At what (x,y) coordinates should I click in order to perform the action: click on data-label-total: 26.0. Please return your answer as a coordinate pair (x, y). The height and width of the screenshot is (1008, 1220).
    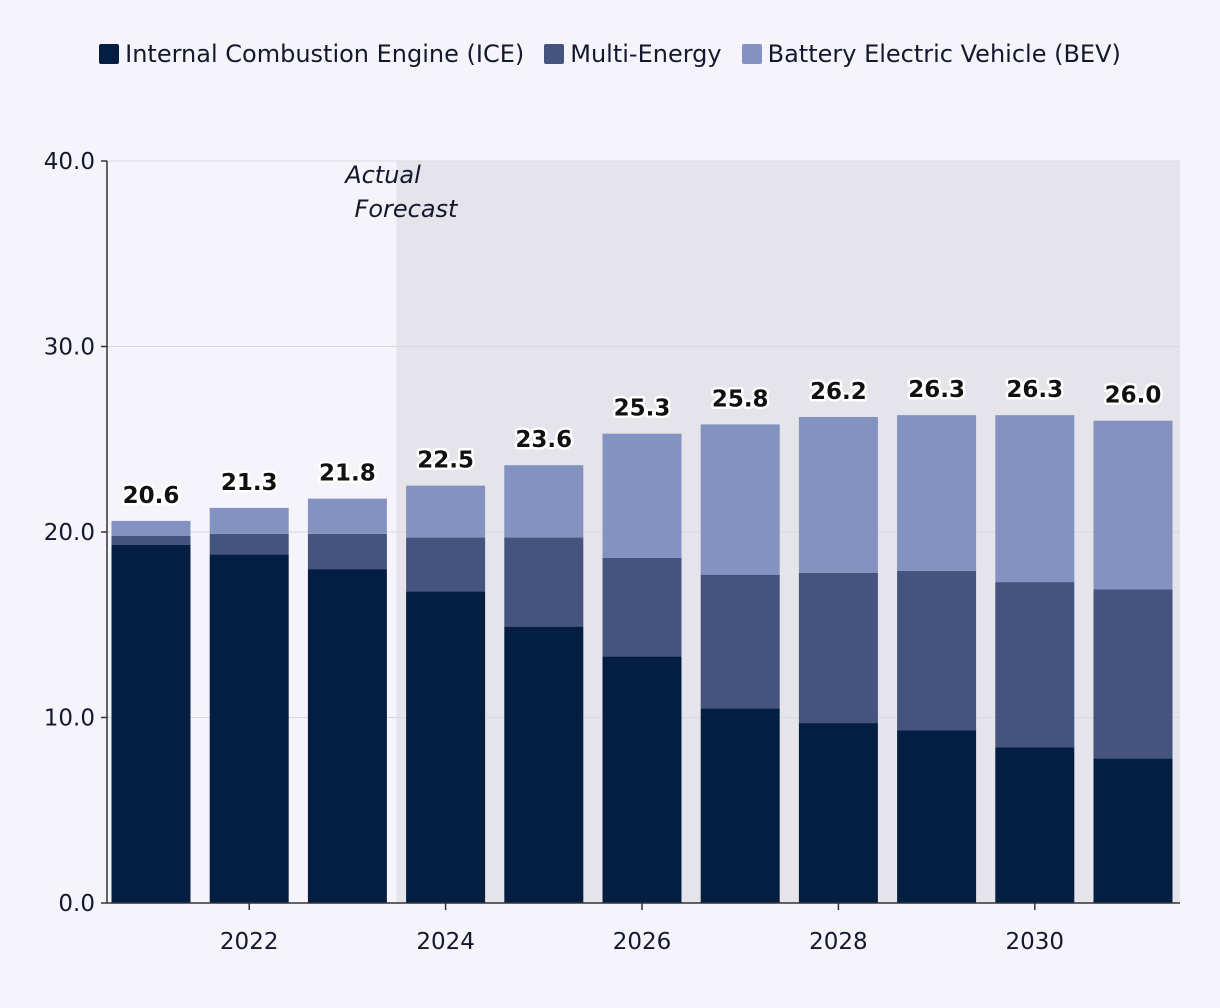
    Looking at the image, I should click on (1133, 396).